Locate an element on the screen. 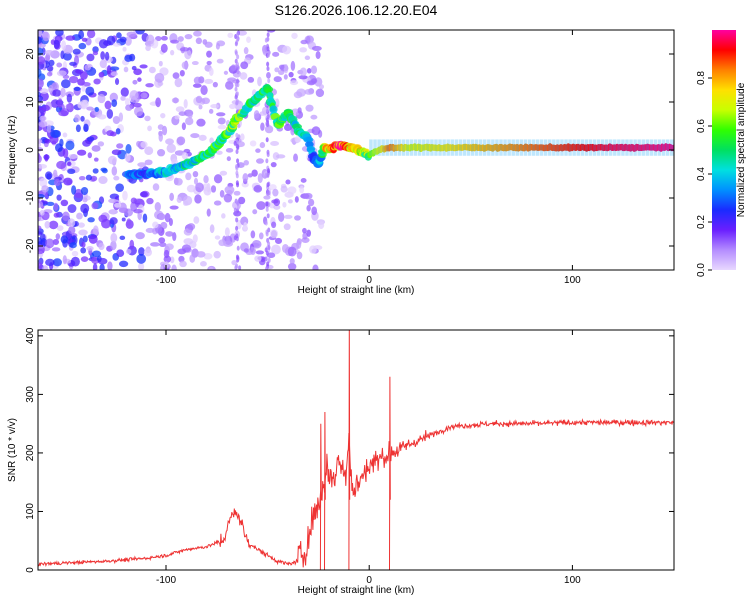  snr-x-tick-label: 100 is located at coordinates (572, 580).